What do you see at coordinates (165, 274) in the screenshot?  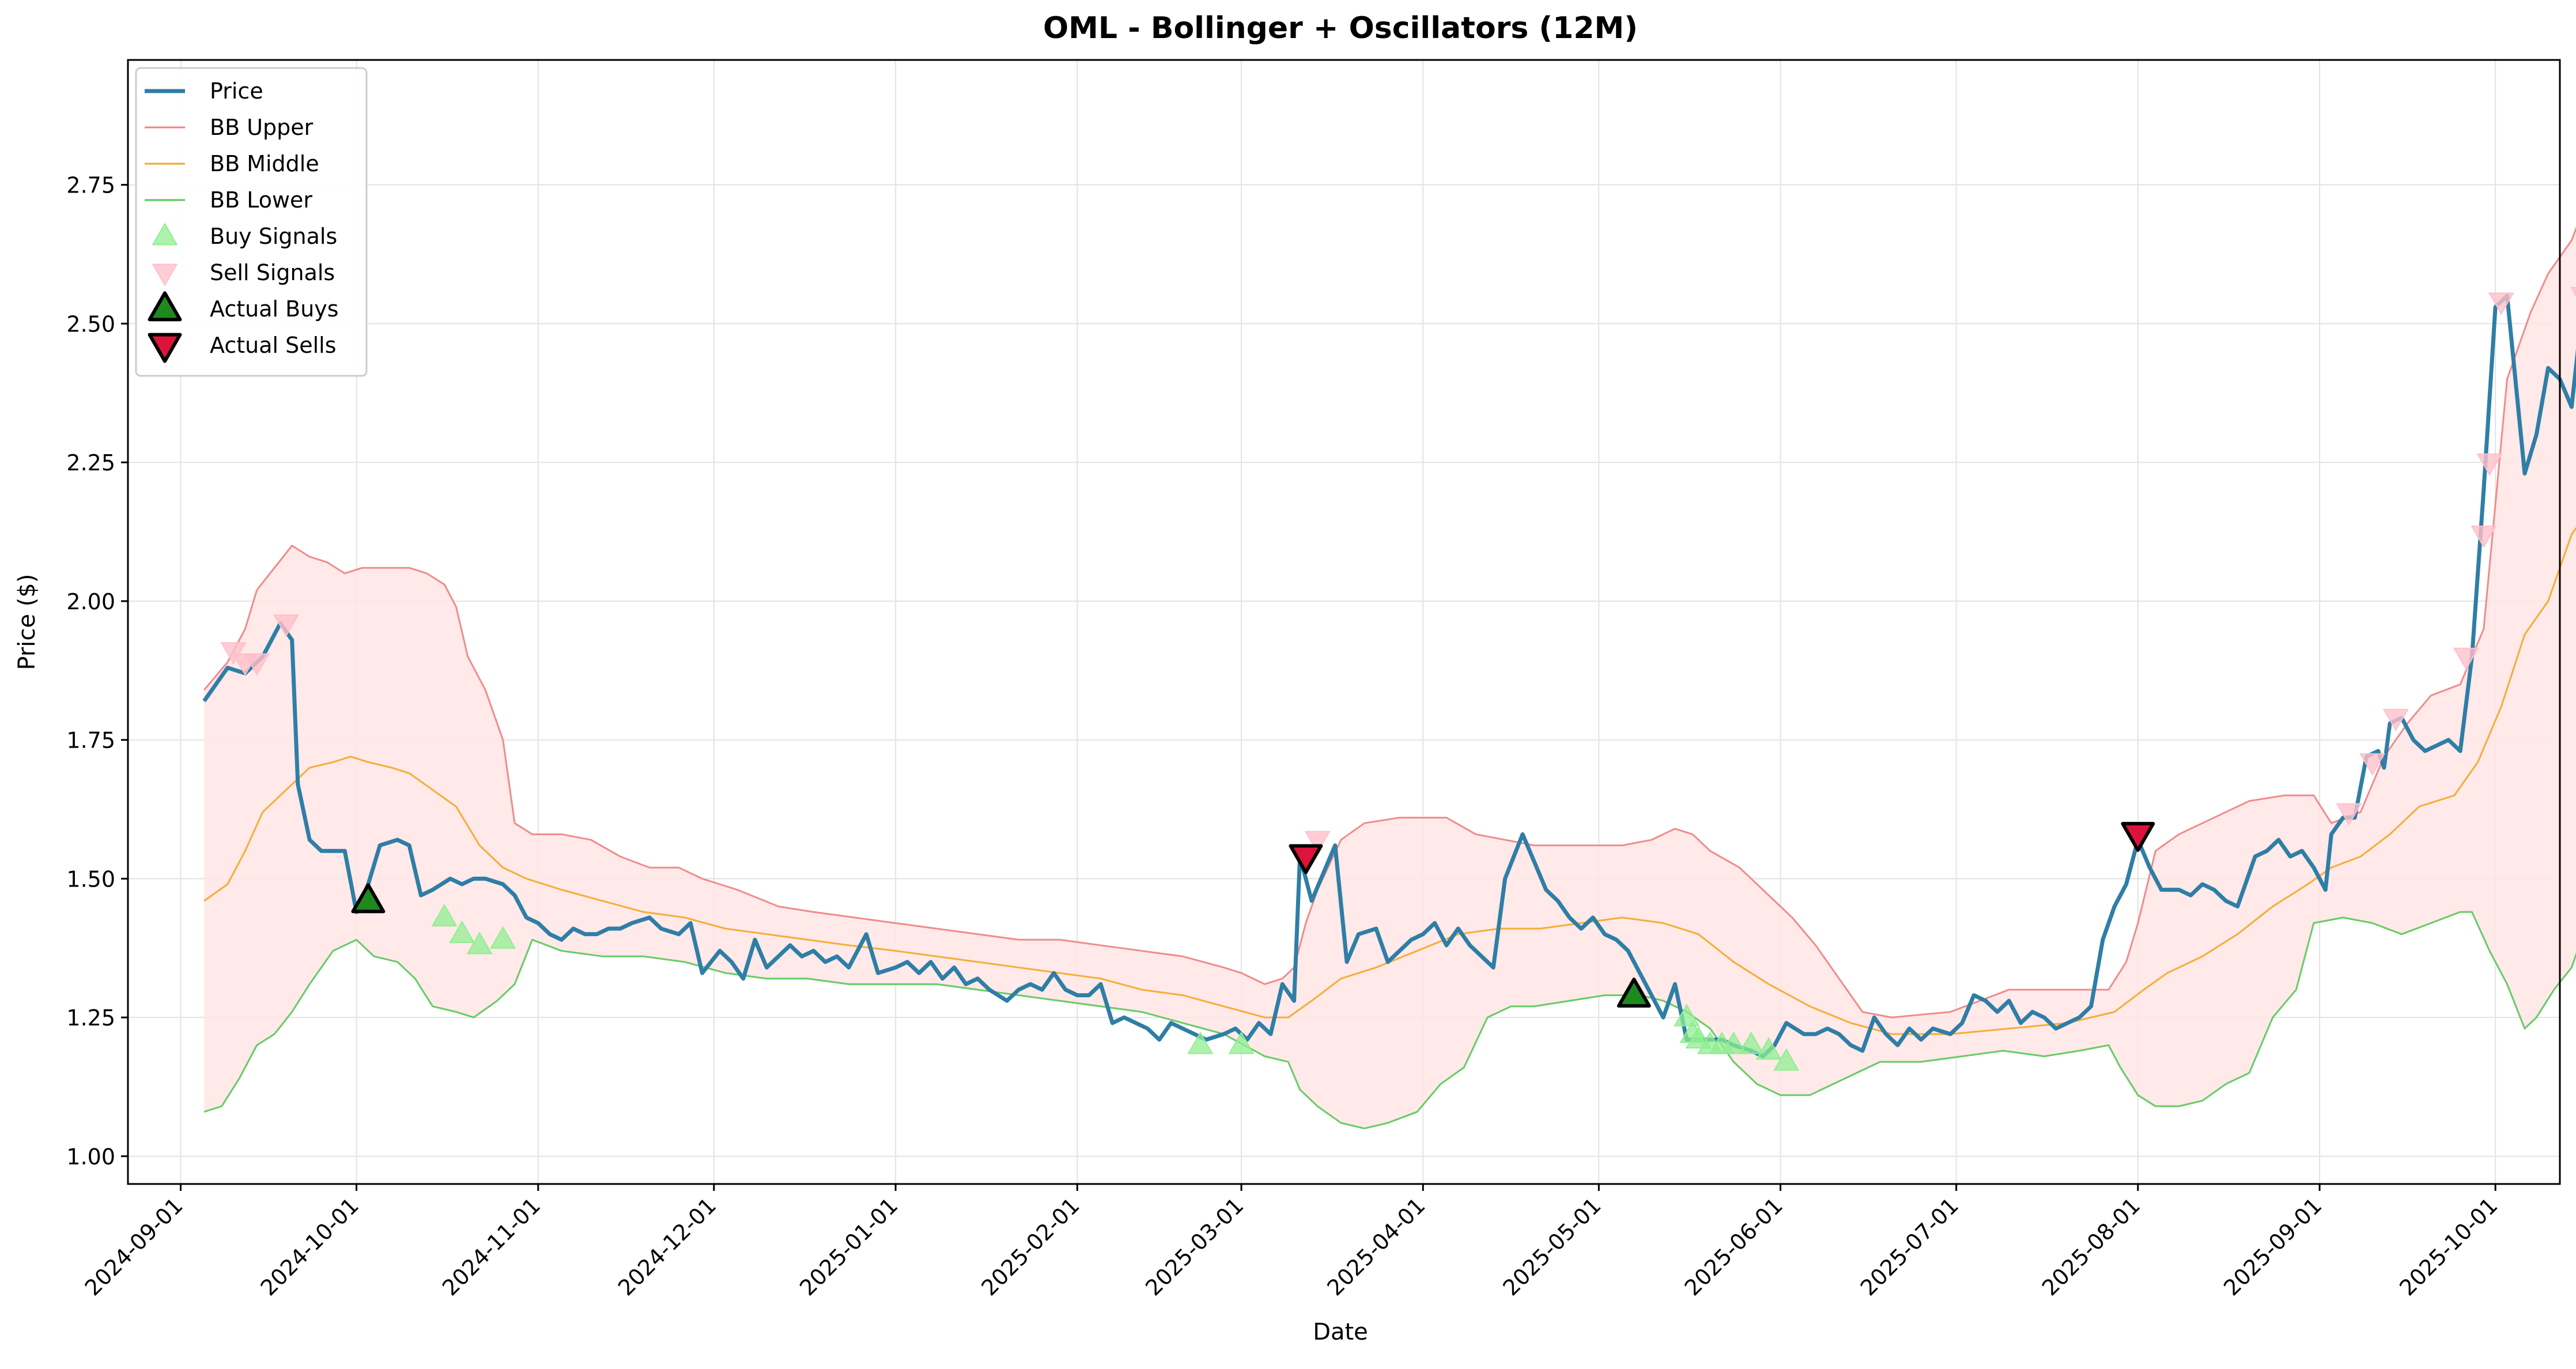 I see `legend-swatch-sell-signal` at bounding box center [165, 274].